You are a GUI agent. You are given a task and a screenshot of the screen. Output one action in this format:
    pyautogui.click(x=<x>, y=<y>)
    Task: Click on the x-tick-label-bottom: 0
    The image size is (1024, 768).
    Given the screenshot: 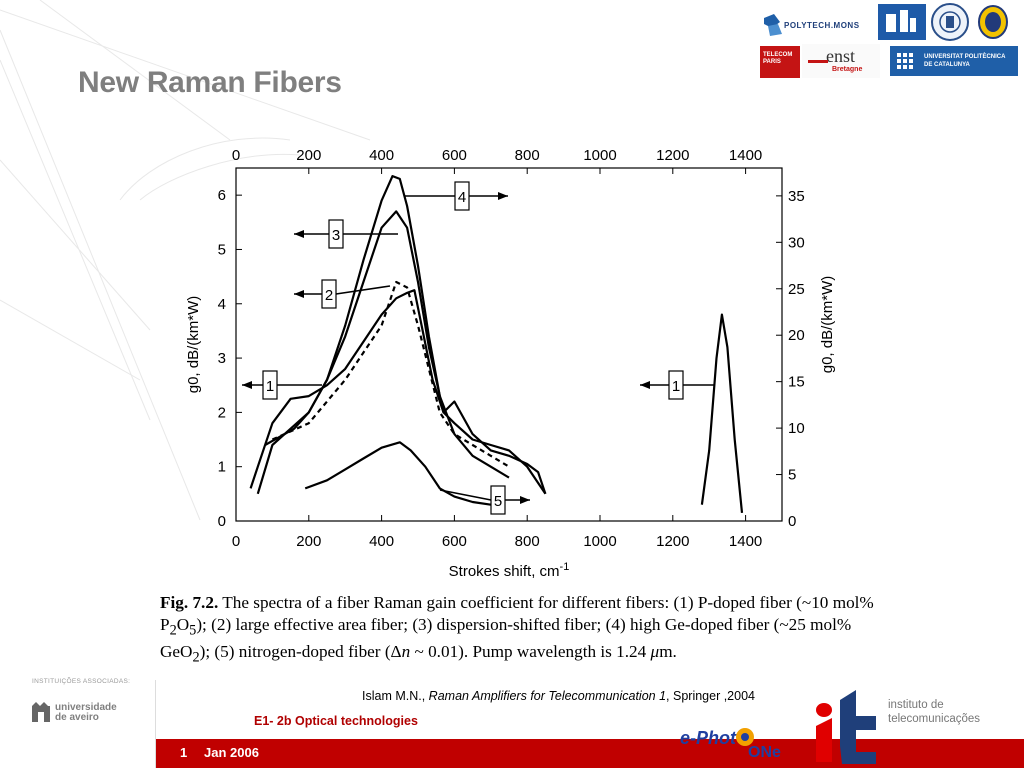 What is the action you would take?
    pyautogui.click(x=236, y=541)
    